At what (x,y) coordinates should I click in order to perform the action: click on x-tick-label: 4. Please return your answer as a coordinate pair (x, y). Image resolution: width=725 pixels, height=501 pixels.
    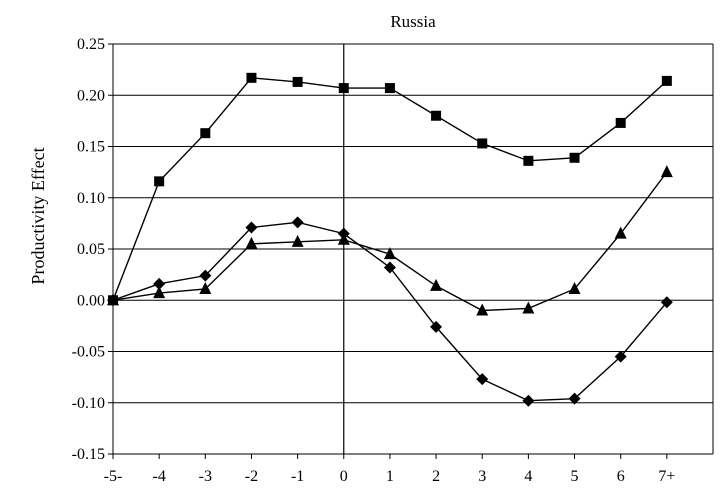
    Looking at the image, I should click on (528, 476).